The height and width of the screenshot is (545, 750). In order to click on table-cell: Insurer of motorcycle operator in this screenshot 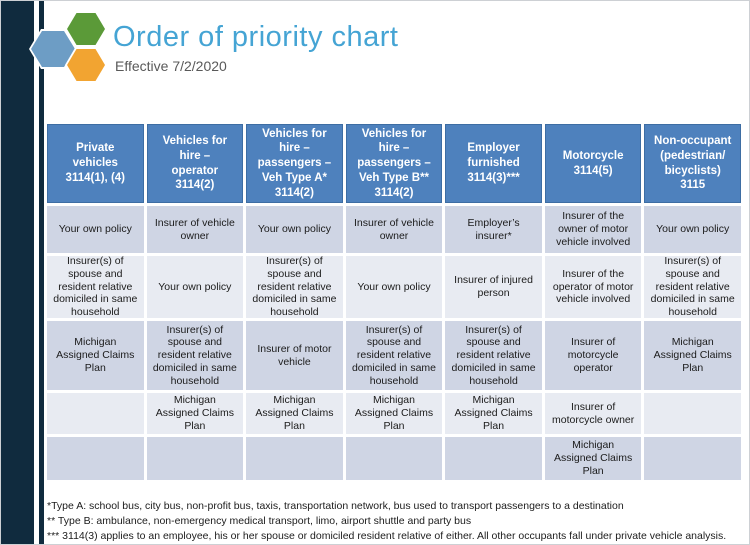, I will do `click(593, 355)`.